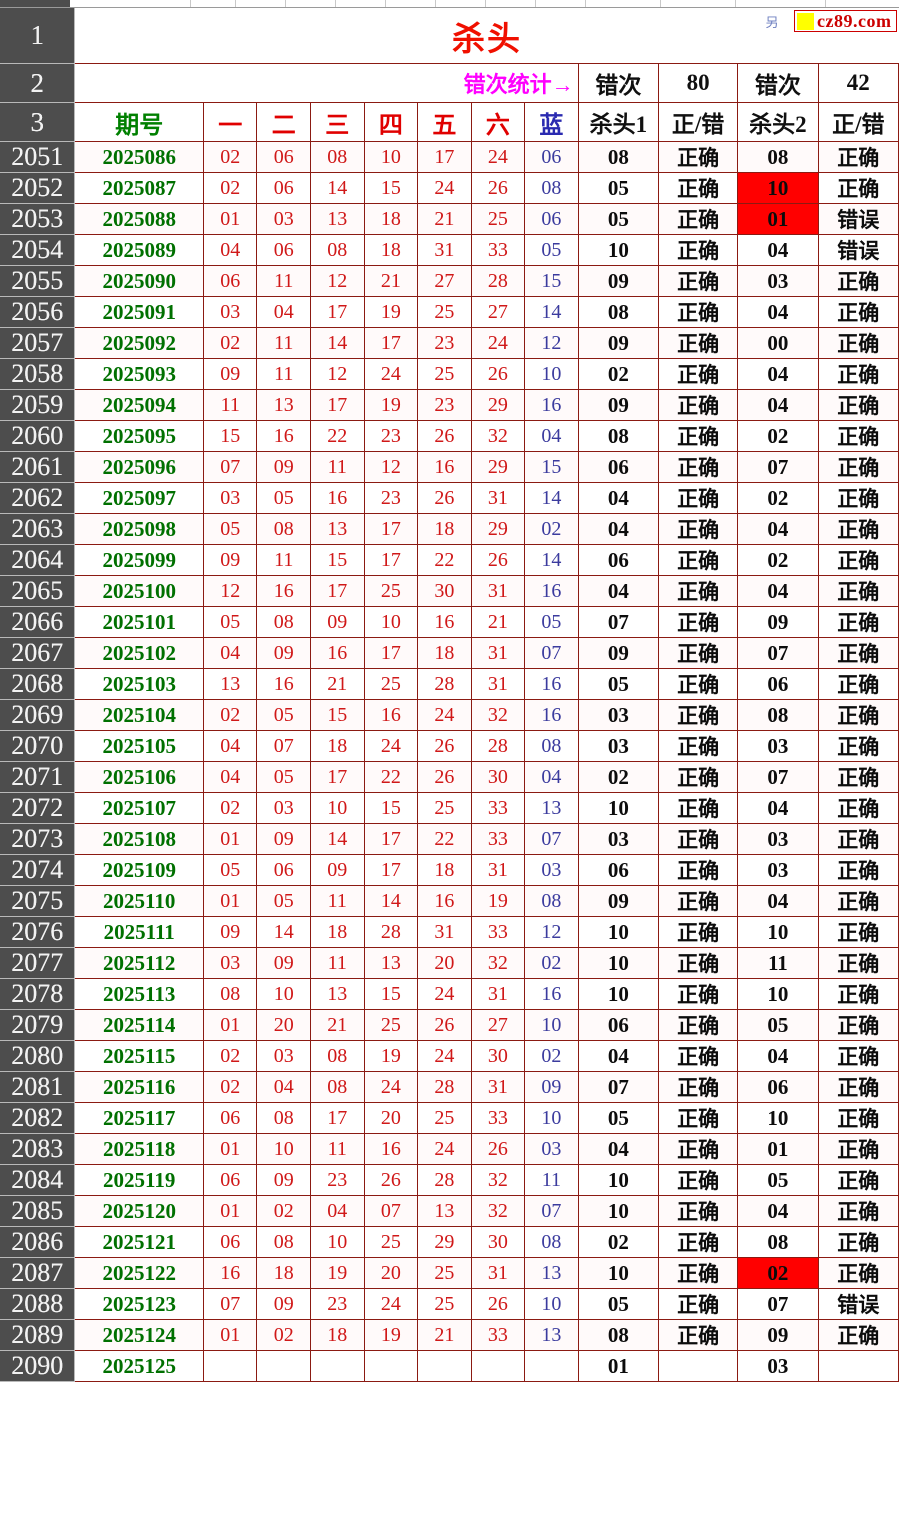 This screenshot has height=1528, width=899. I want to click on cell-ball-2: 08, so click(284, 1242).